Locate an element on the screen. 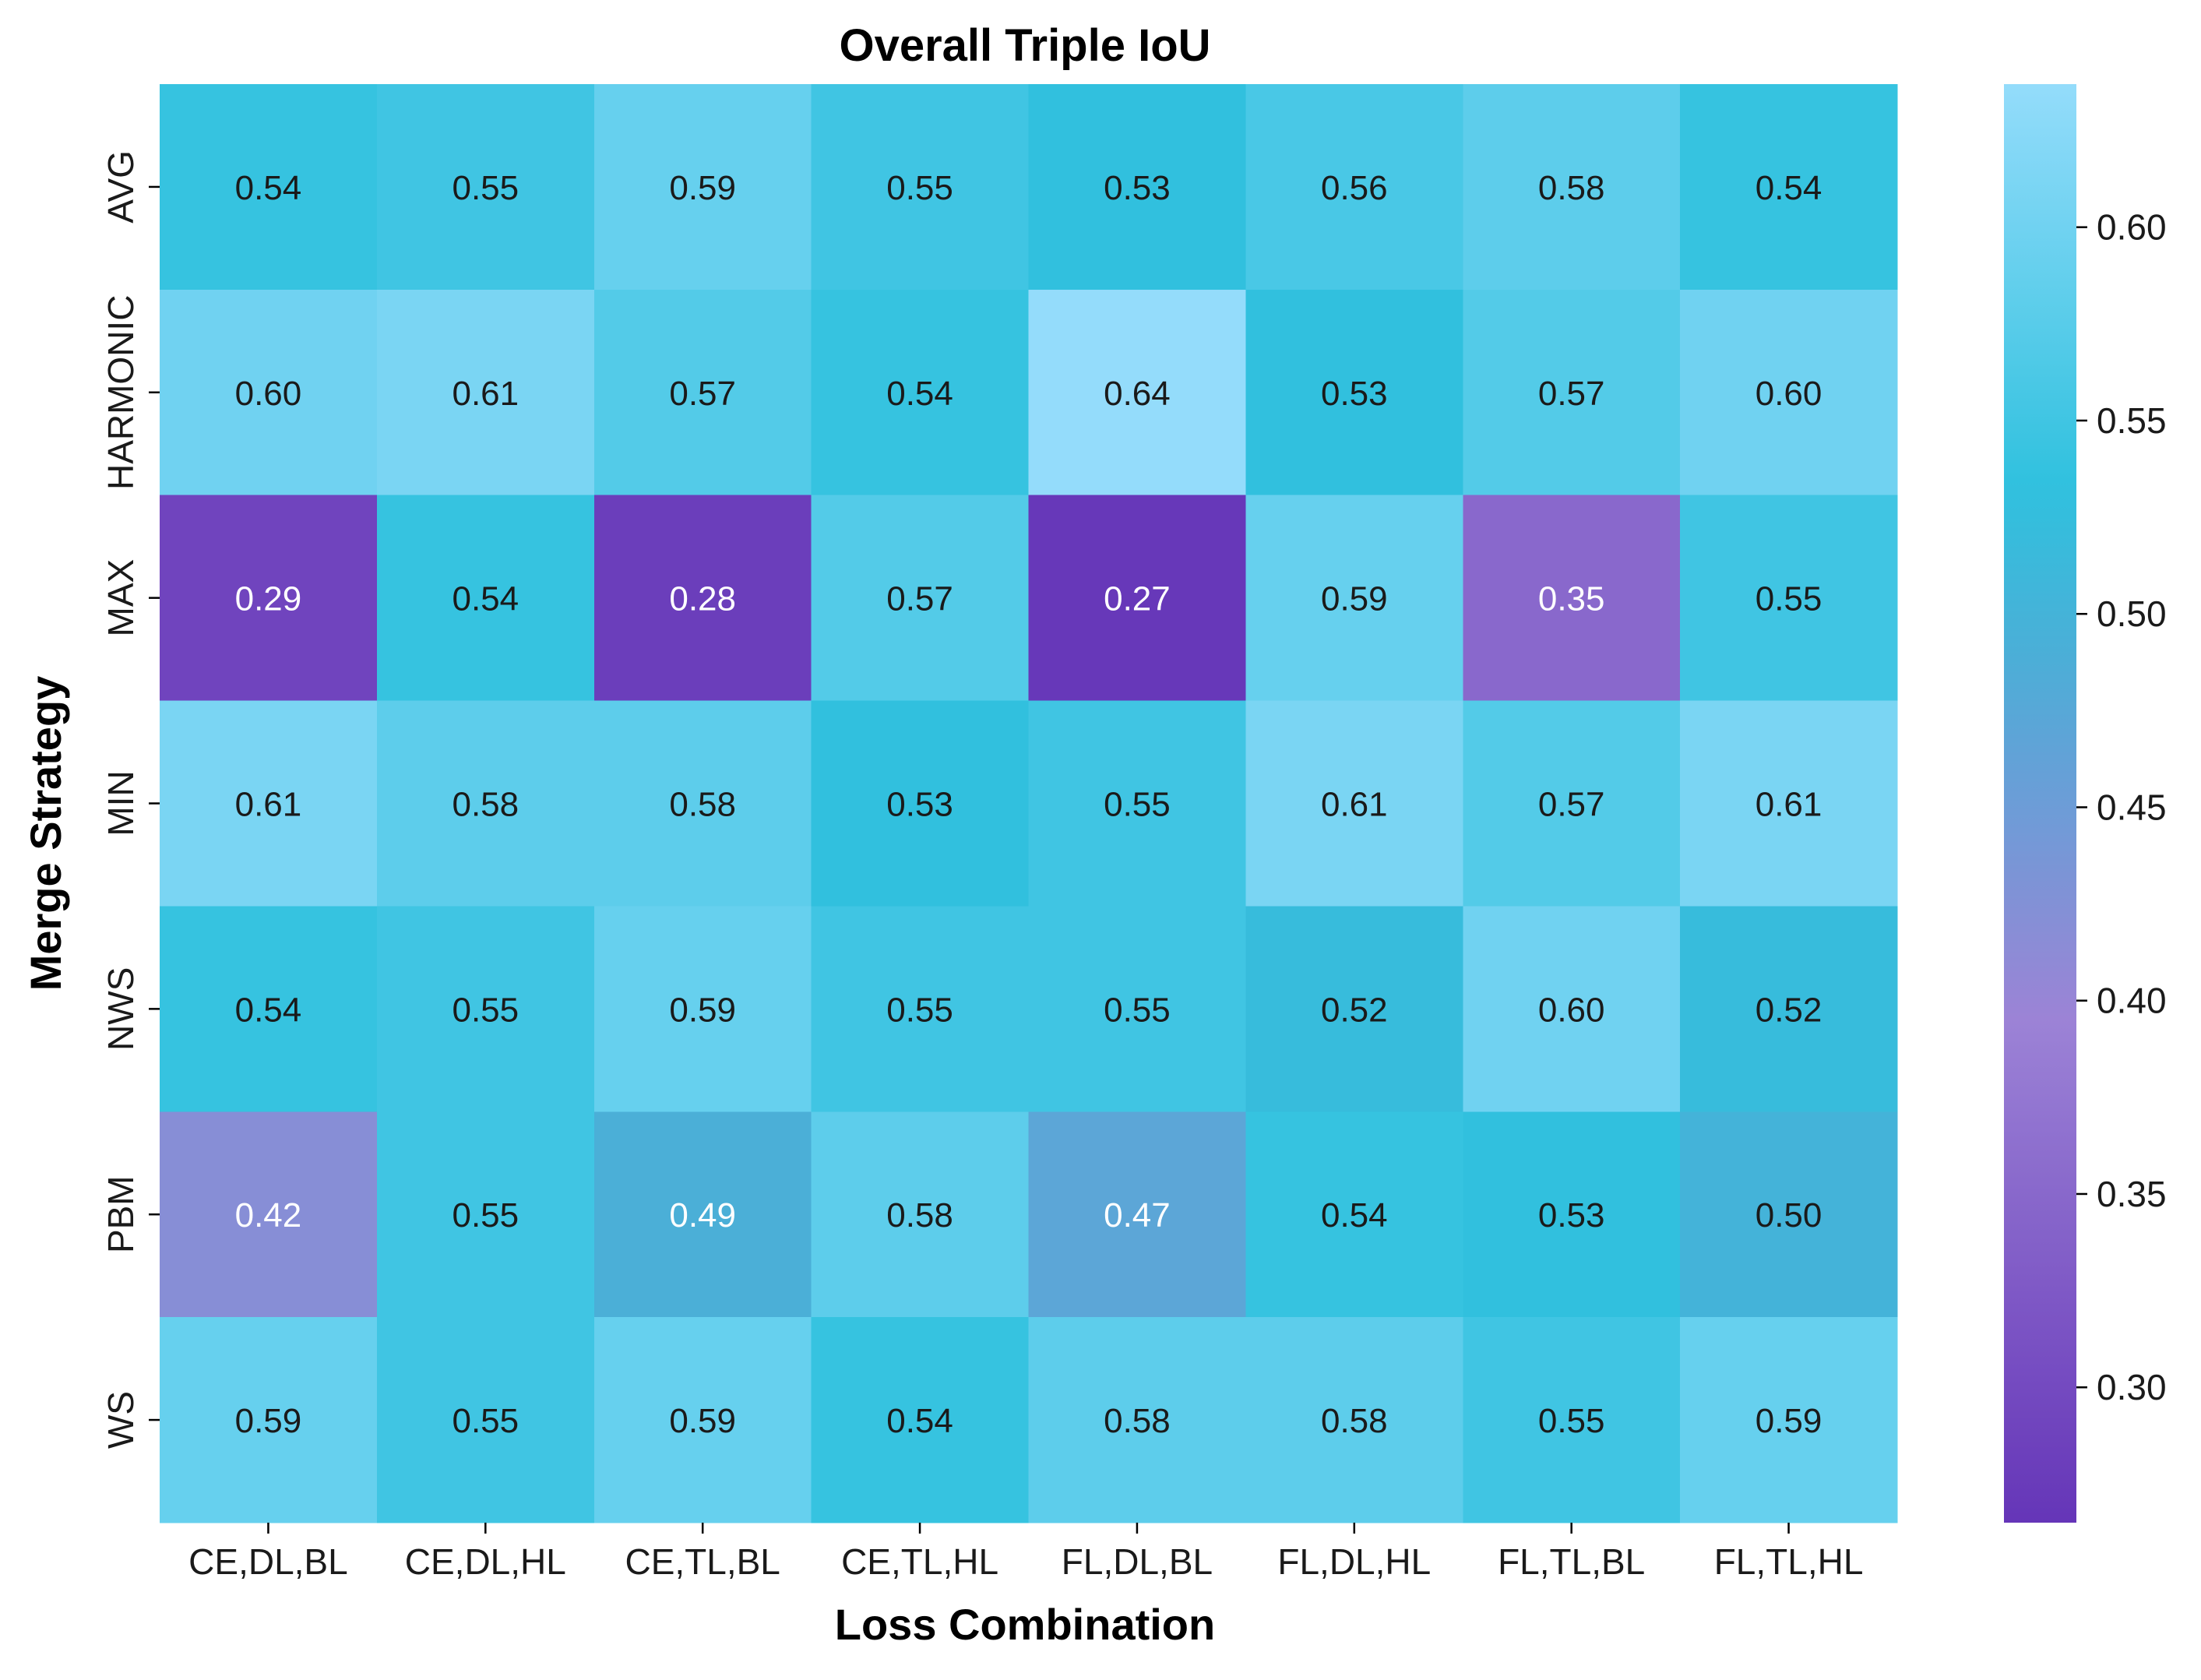 Image resolution: width=2201 pixels, height=1680 pixels. cell-value-label: 0.64 is located at coordinates (1137, 394).